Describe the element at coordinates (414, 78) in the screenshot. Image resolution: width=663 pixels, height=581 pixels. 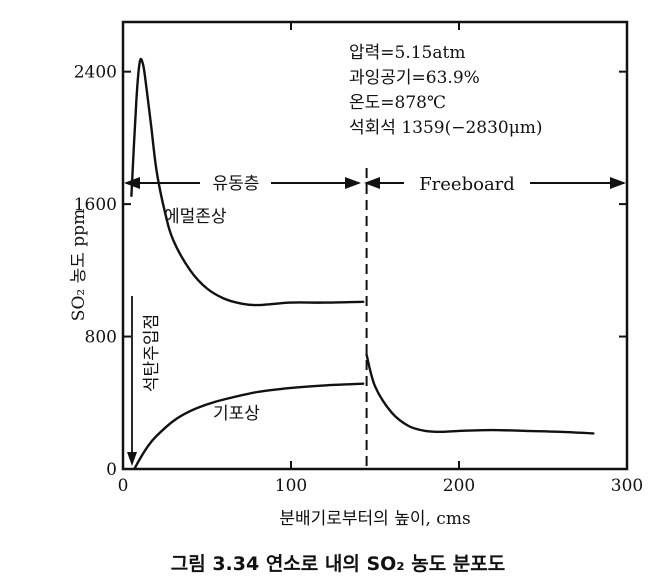
I see `condition-excess-air: 과잉공기=63.9%` at that location.